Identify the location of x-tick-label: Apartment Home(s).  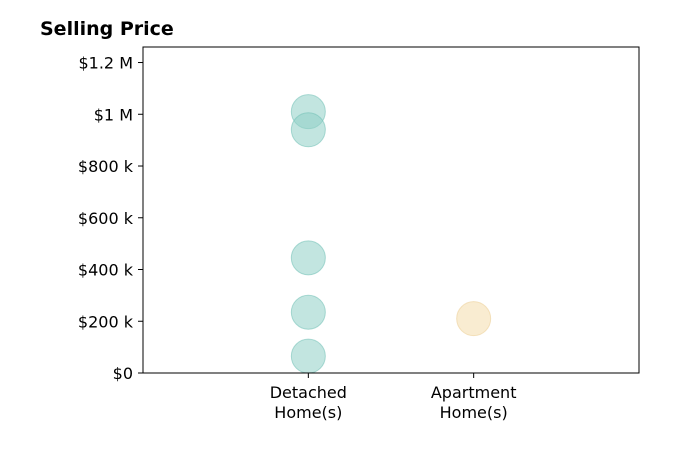
(474, 402).